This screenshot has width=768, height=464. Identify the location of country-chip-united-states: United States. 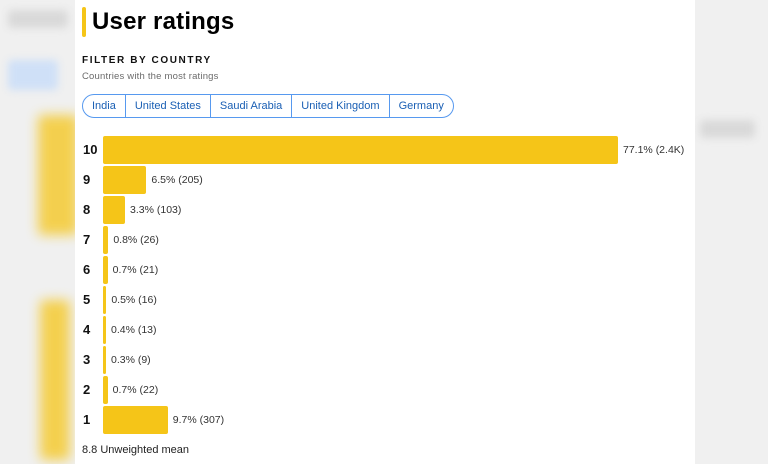
(168, 106).